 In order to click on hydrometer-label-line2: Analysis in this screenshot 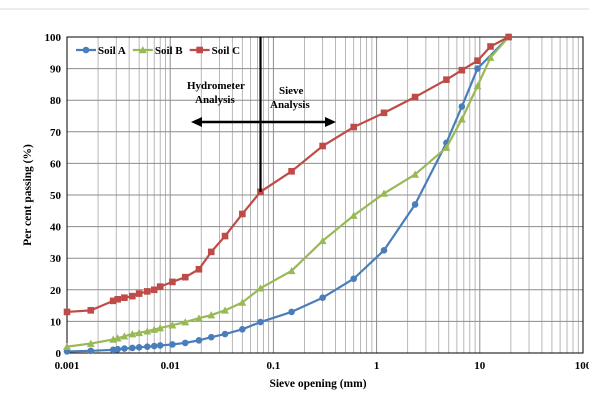, I will do `click(215, 100)`.